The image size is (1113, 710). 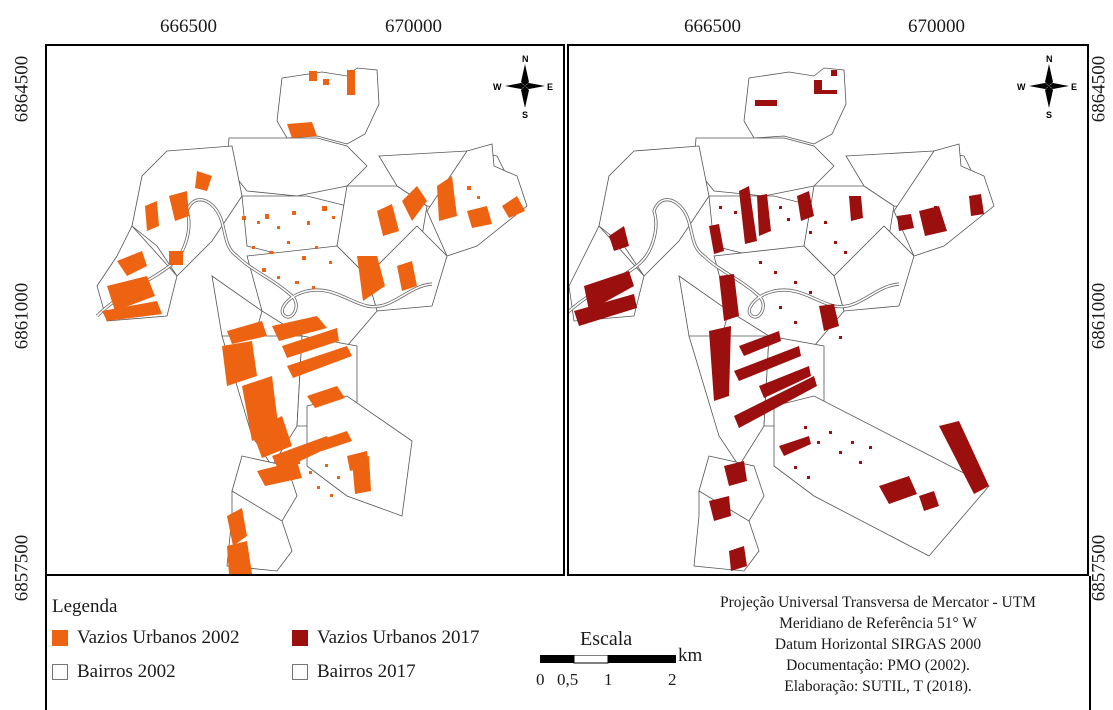 What do you see at coordinates (540, 679) in the screenshot?
I see `scale-label-0: 0` at bounding box center [540, 679].